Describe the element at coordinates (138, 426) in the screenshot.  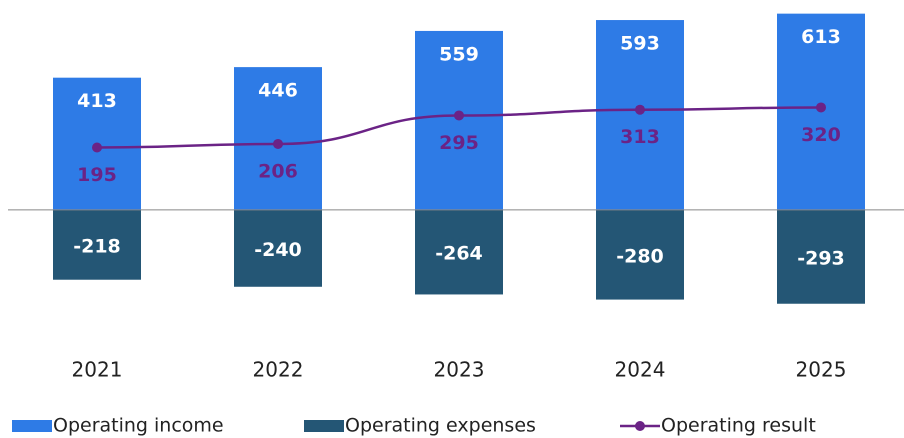
I see `legend-label: Operating income` at that location.